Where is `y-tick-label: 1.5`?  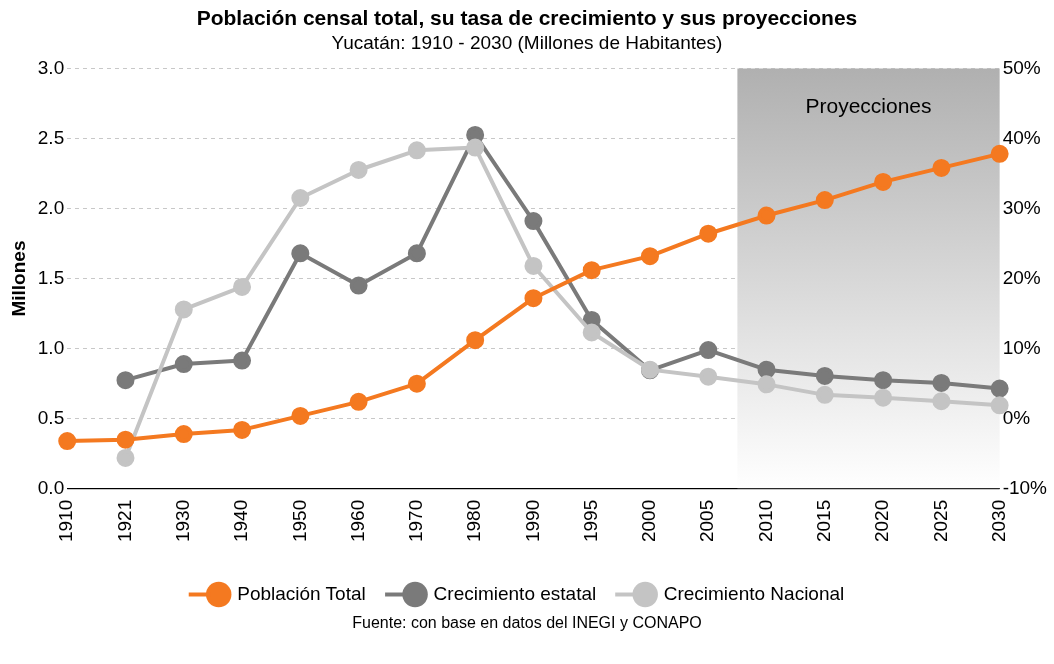
y-tick-label: 1.5 is located at coordinates (51, 277).